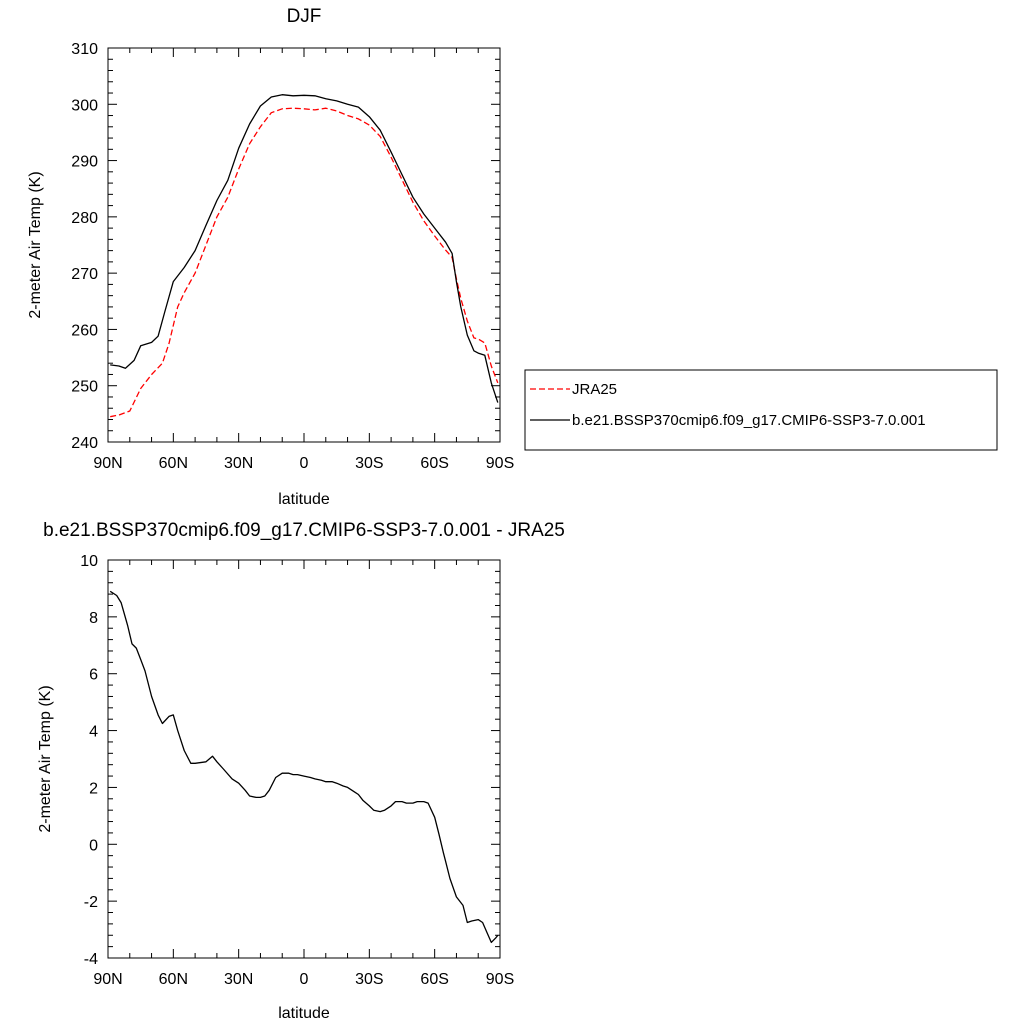  What do you see at coordinates (89, 561) in the screenshot?
I see `difference-y-tick-label: 10` at bounding box center [89, 561].